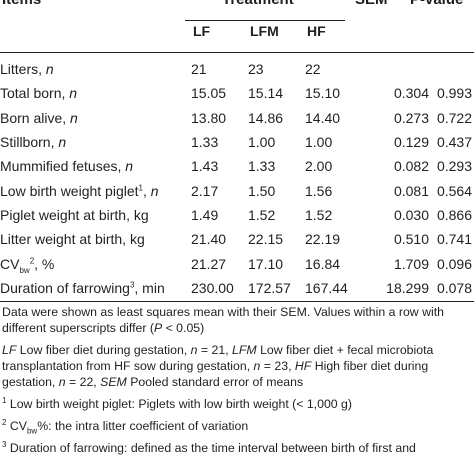 The image size is (474, 474). I want to click on cell-pvalue: 0.741, so click(454, 239).